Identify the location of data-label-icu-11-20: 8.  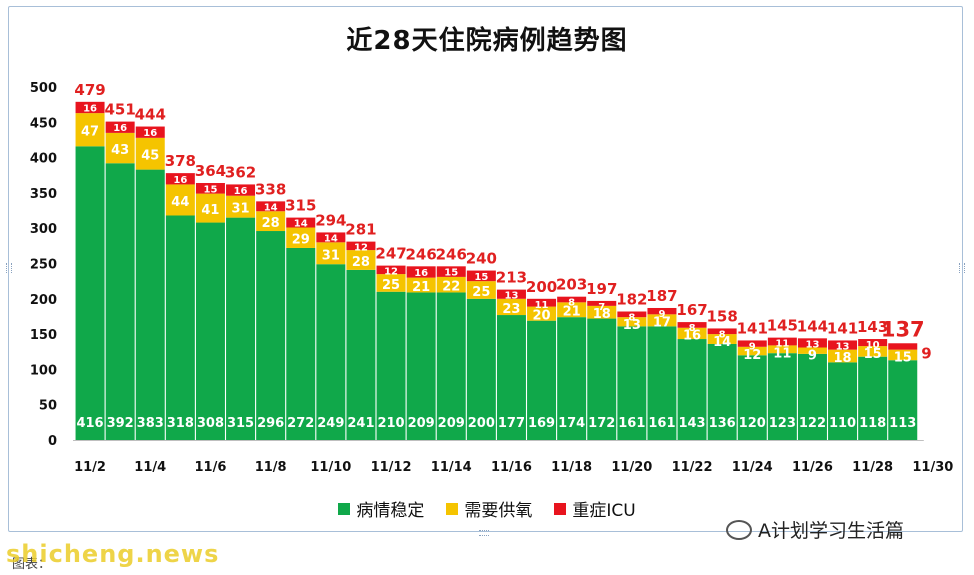
(631, 318).